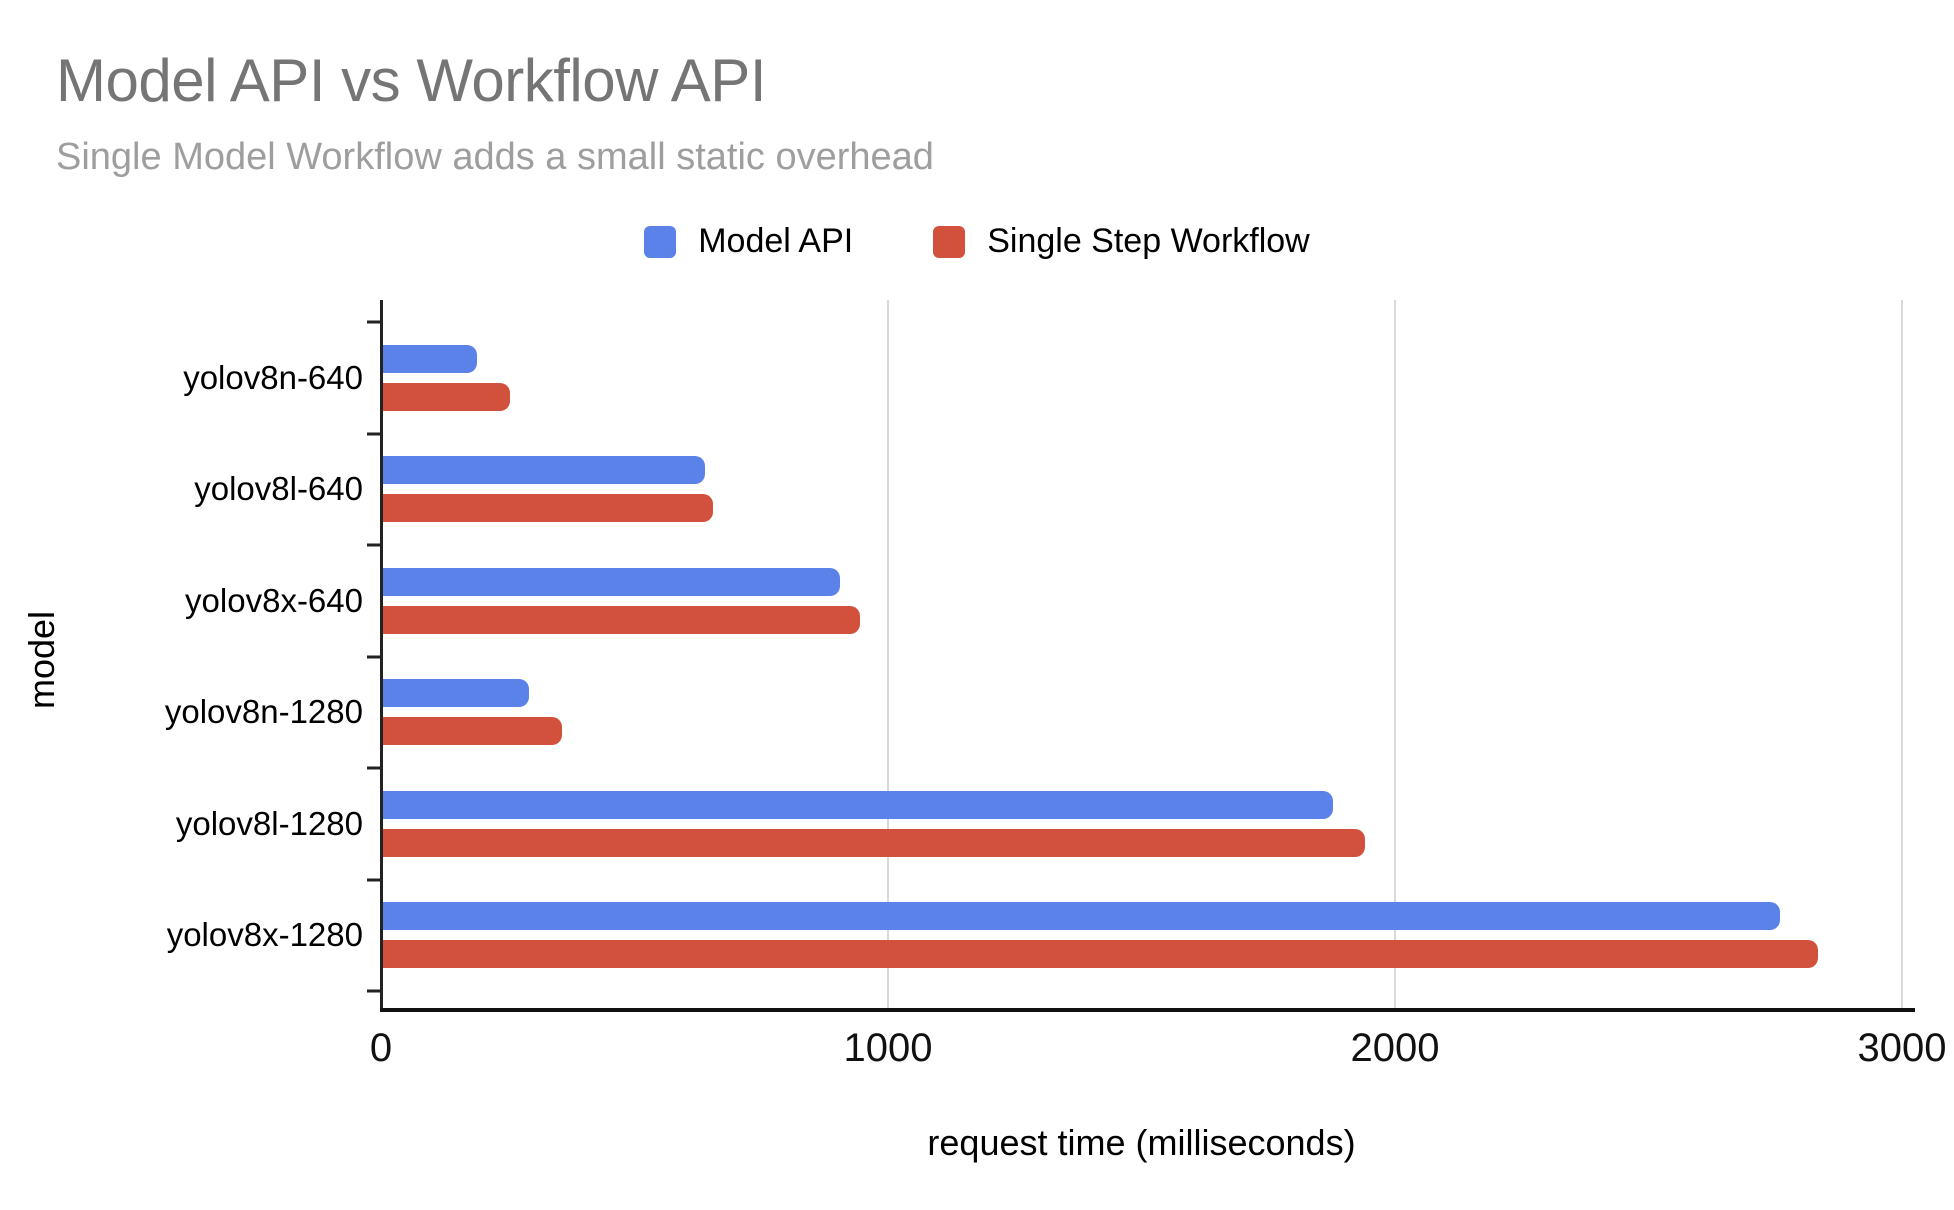 The height and width of the screenshot is (1210, 1954). What do you see at coordinates (1039, 824) in the screenshot?
I see `category-row-yolov8l-1280: yolov8l-1280` at bounding box center [1039, 824].